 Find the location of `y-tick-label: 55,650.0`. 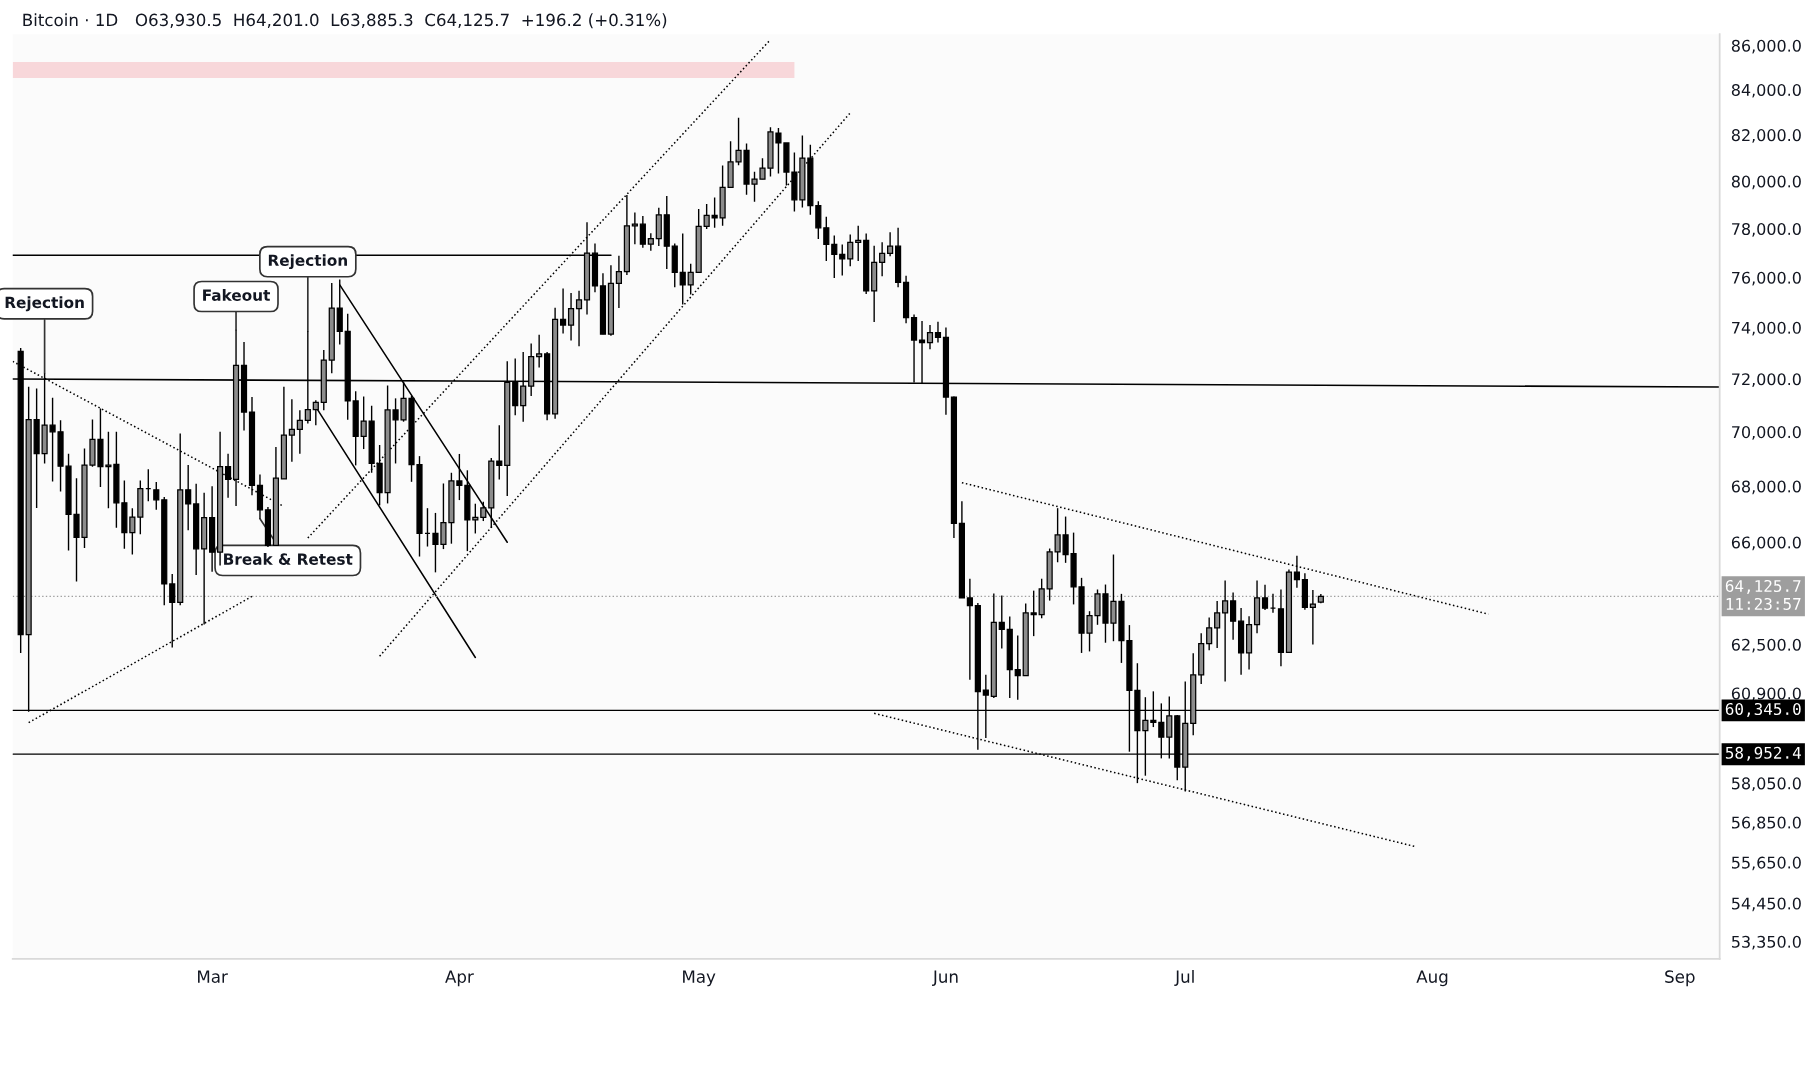

y-tick-label: 55,650.0 is located at coordinates (1766, 863).